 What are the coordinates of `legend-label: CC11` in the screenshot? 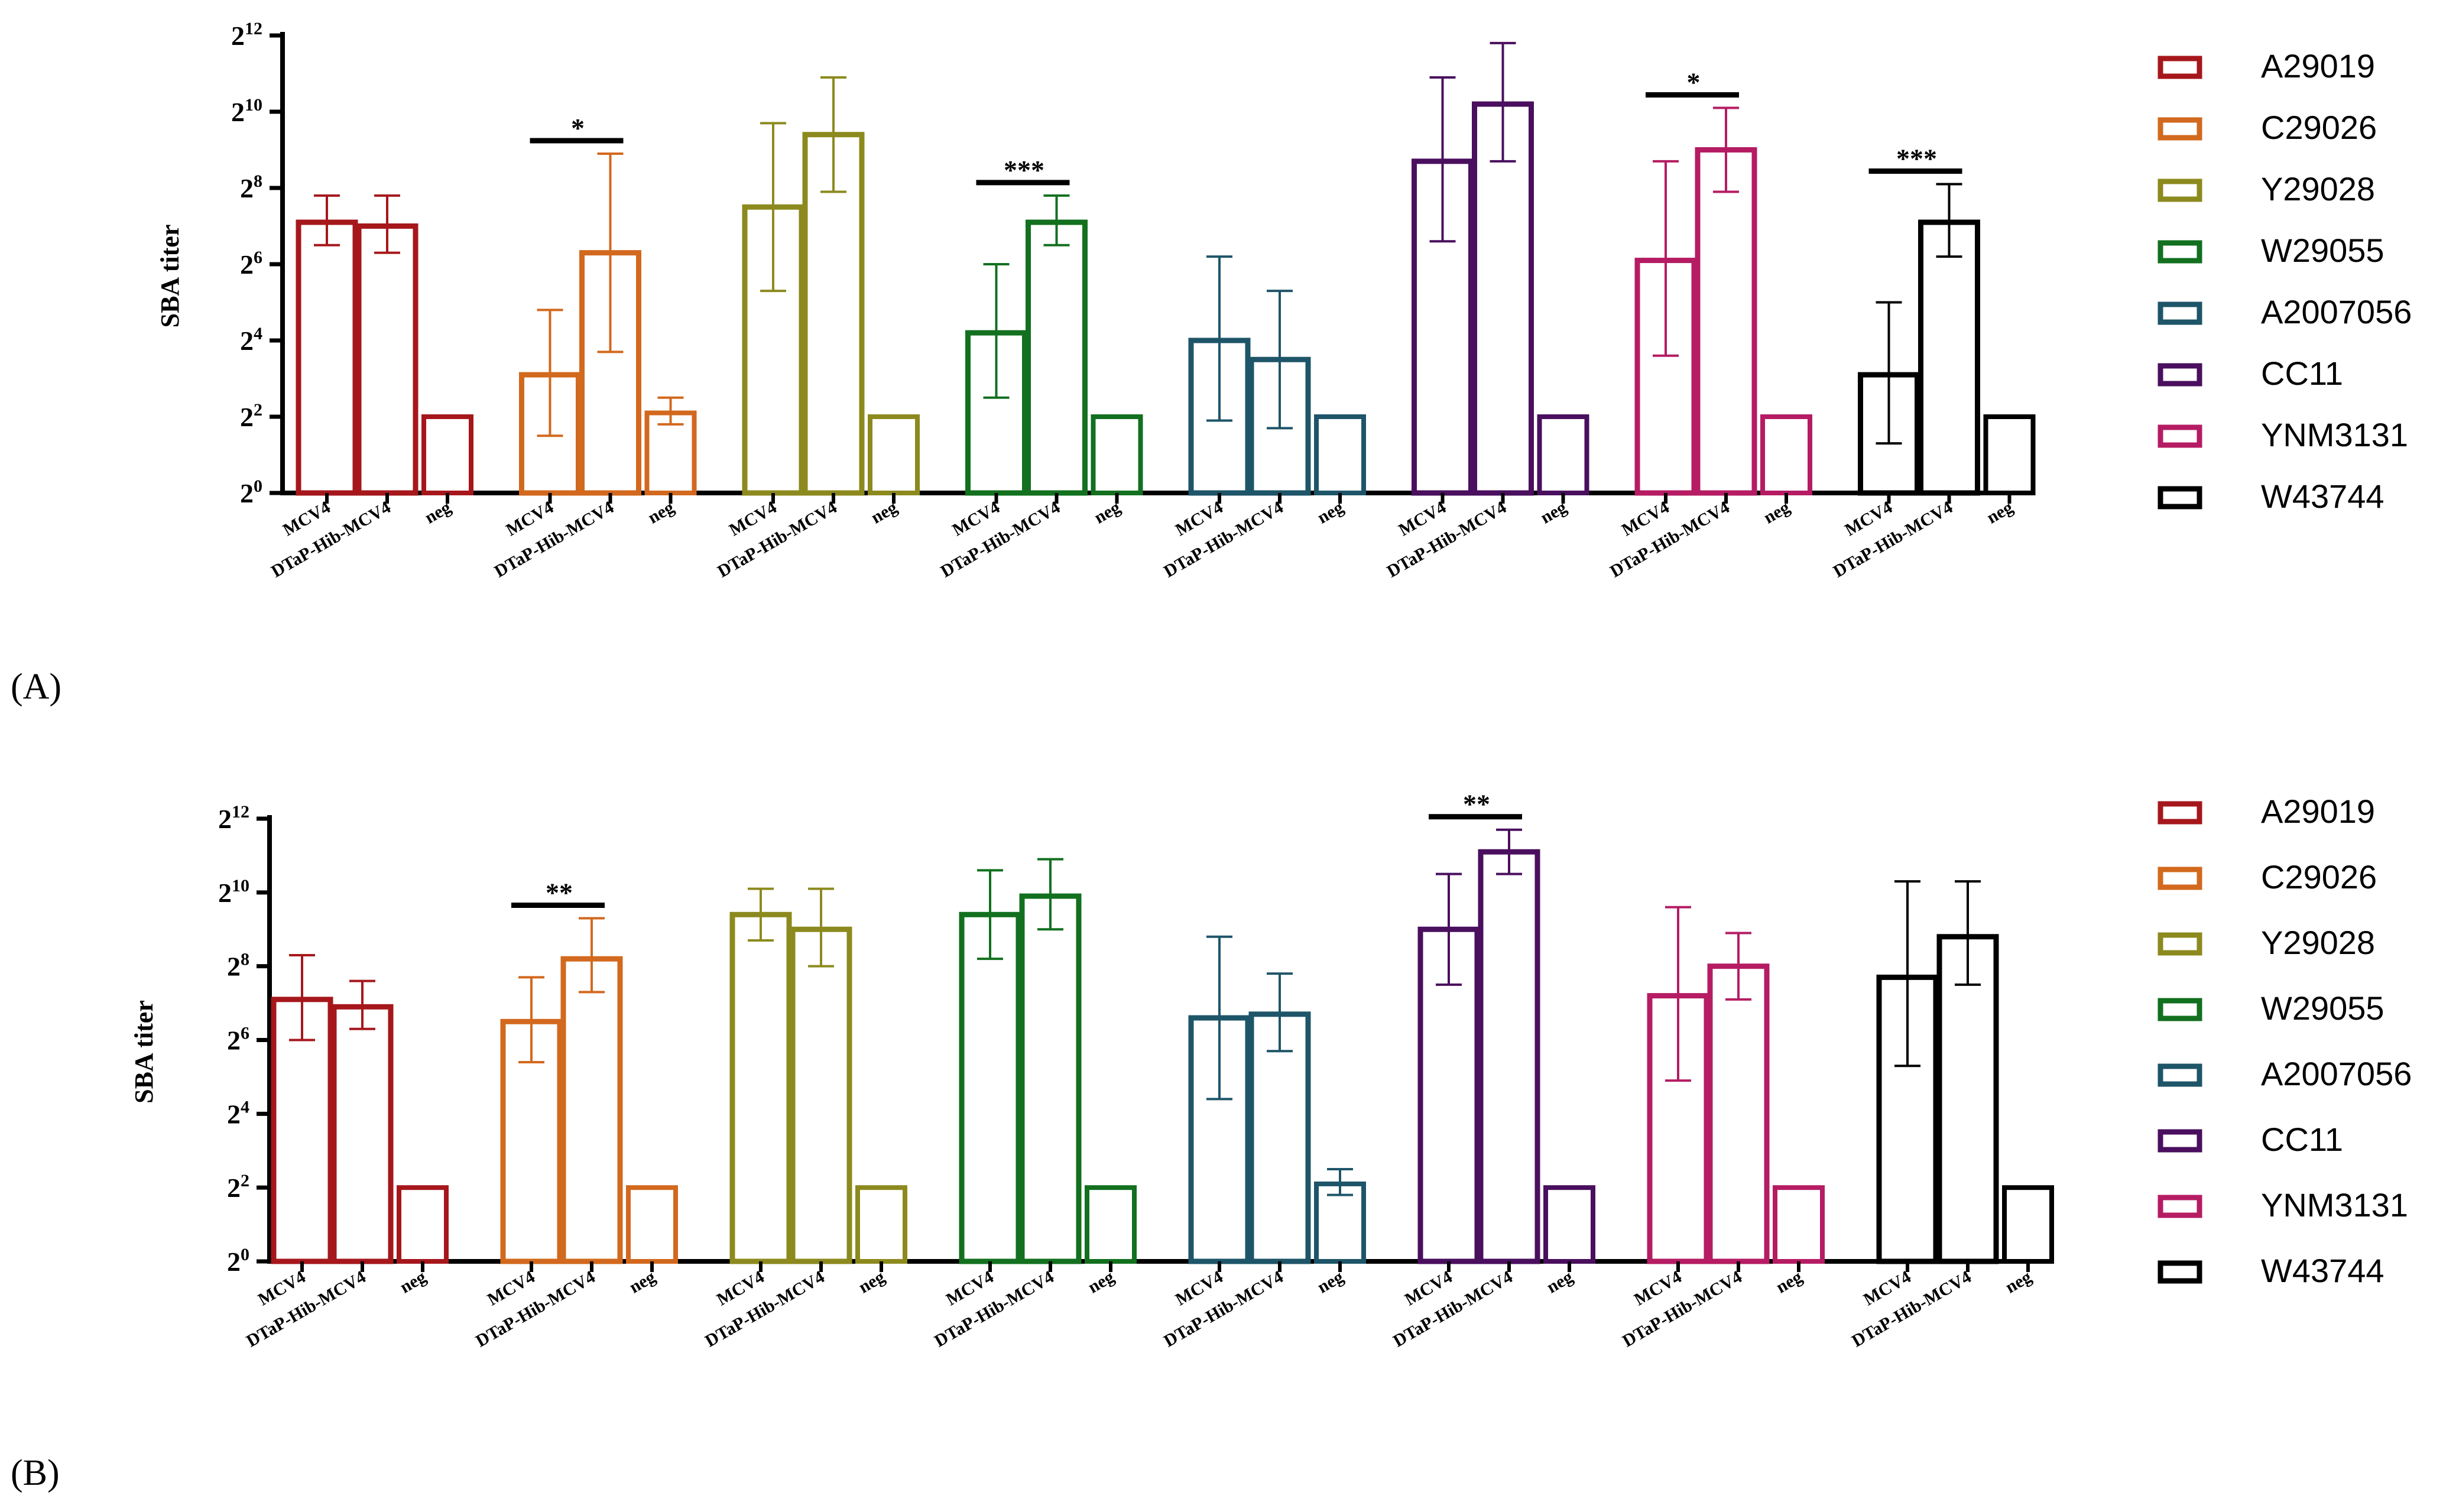 It's located at (2302, 374).